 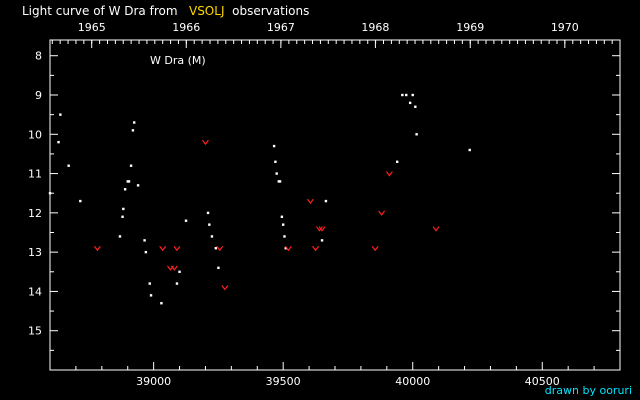 I want to click on x-tick-label: 40000, so click(x=412, y=381).